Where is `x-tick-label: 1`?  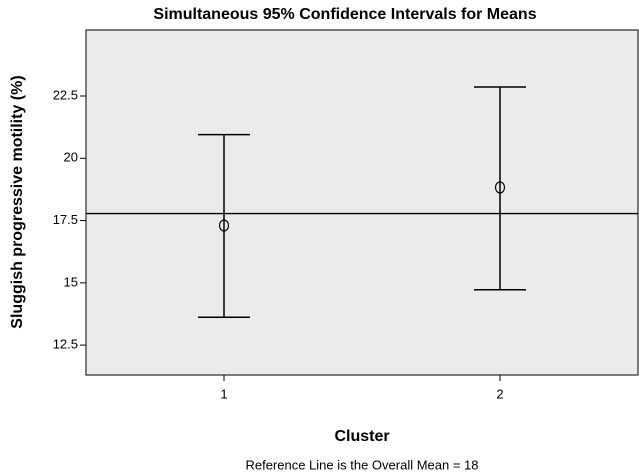
x-tick-label: 1 is located at coordinates (223, 393).